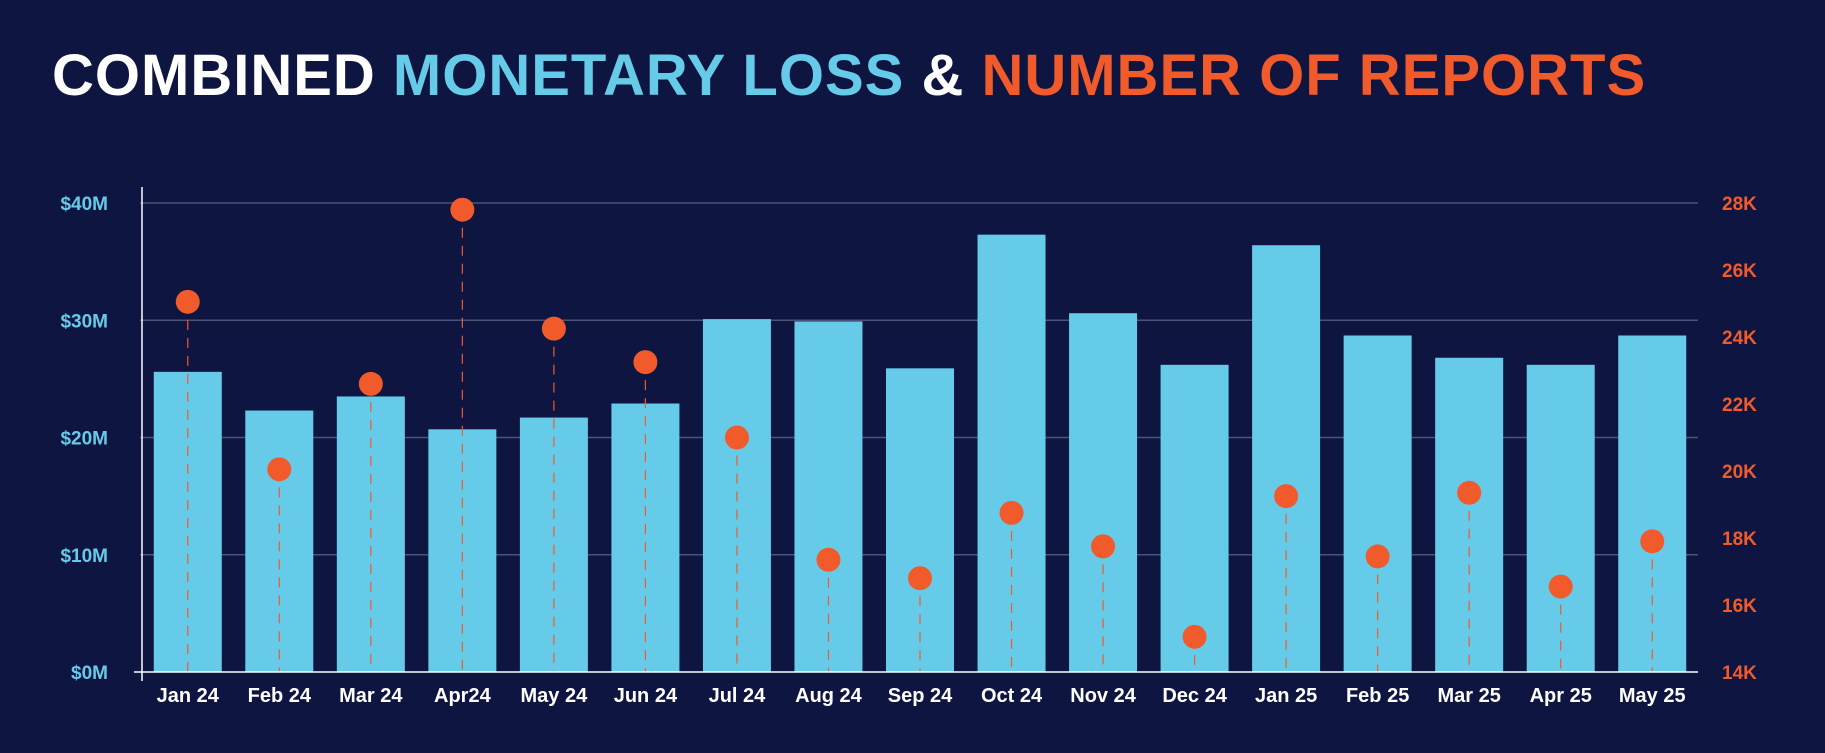 This screenshot has height=753, width=1825. Describe the element at coordinates (89, 673) in the screenshot. I see `y-left-tick-label: $0M` at that location.